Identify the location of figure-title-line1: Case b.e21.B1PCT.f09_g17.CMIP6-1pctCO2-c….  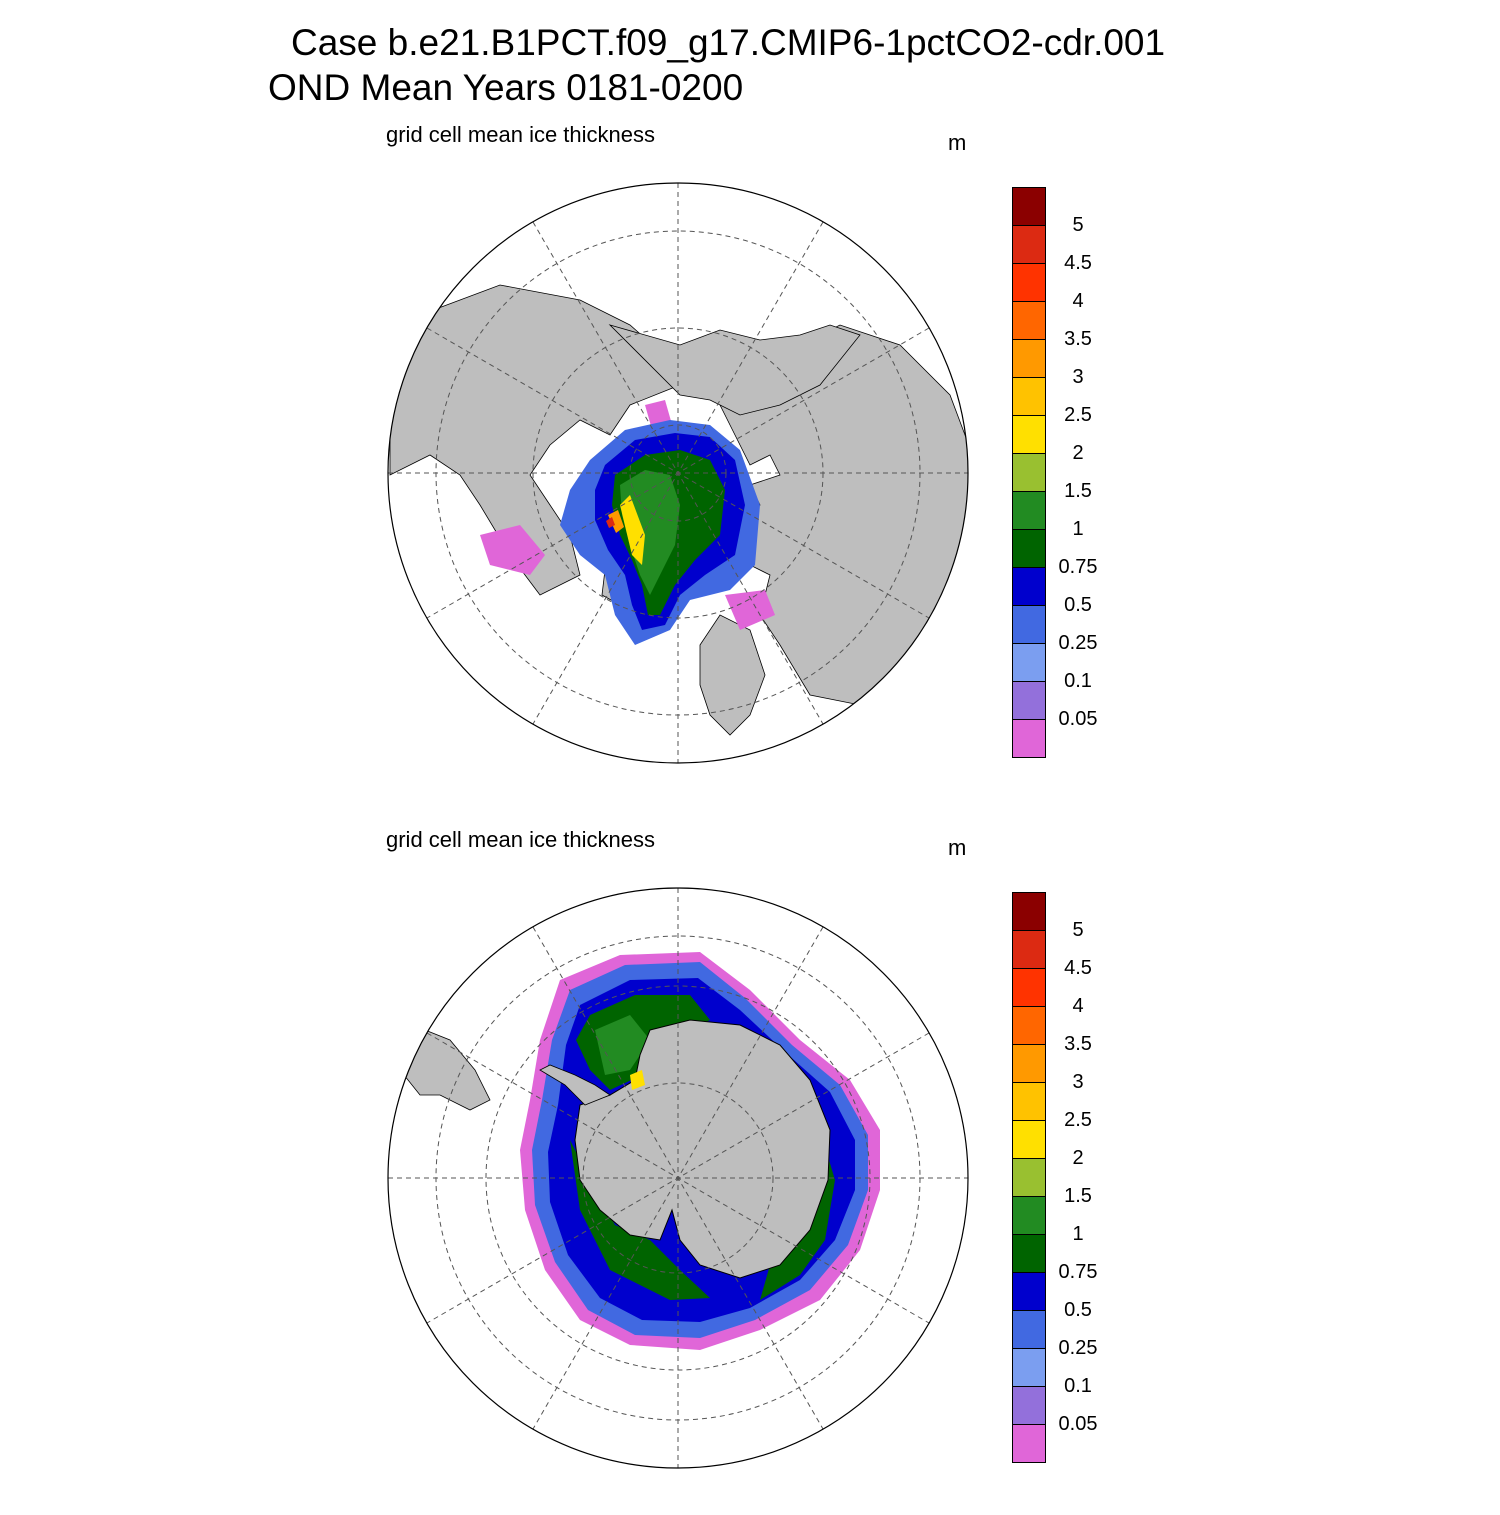
(728, 42).